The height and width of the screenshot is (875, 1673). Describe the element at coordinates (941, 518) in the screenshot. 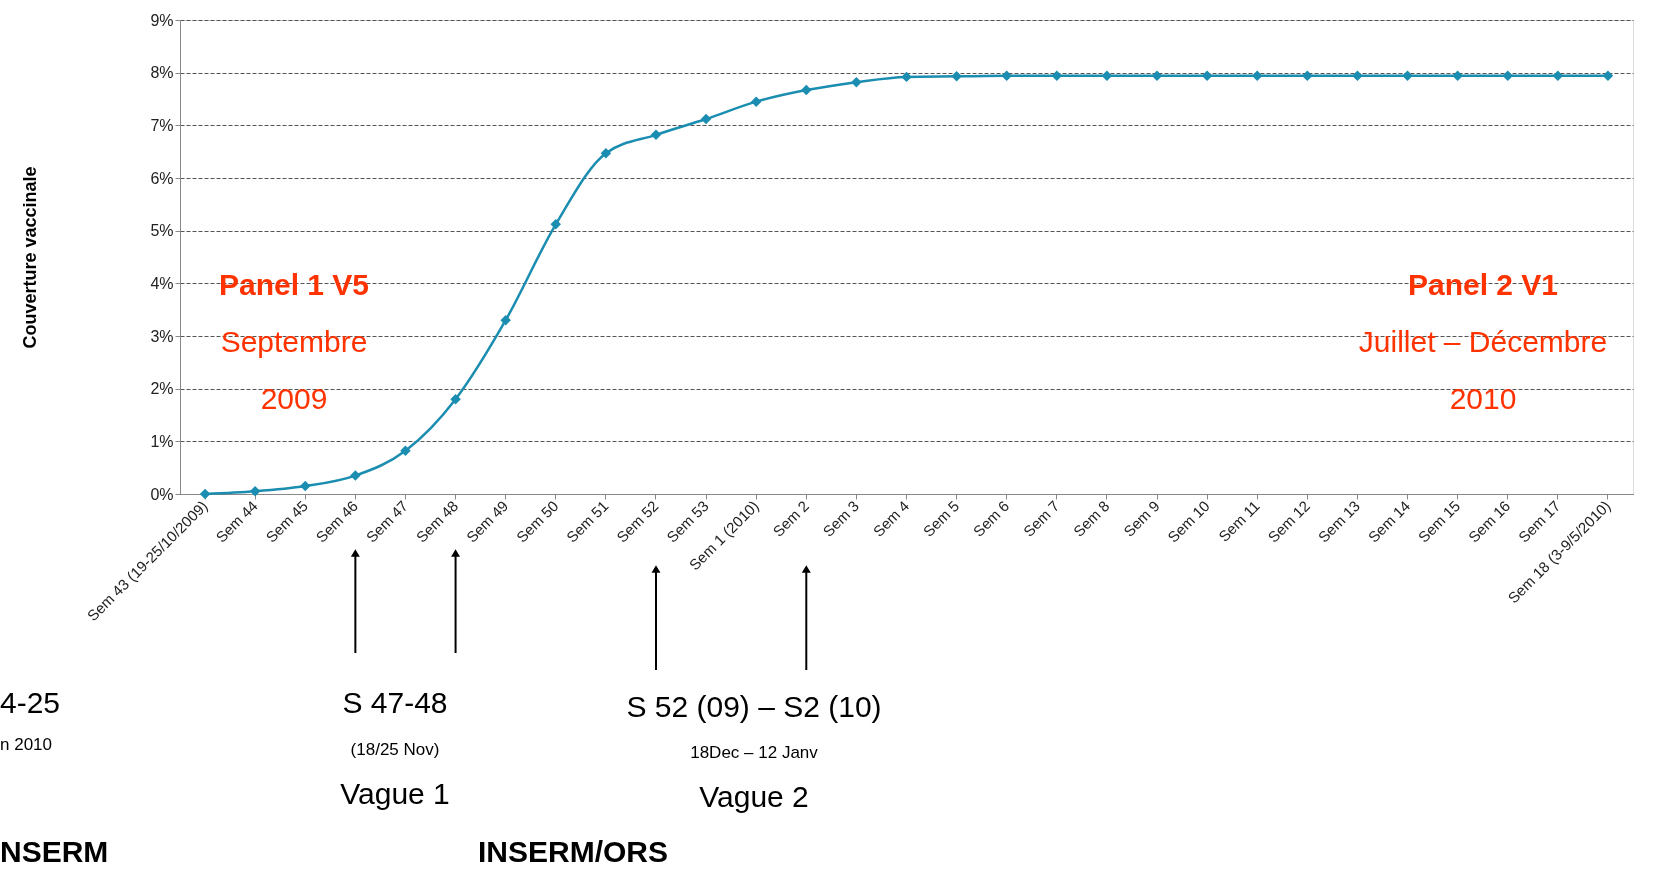

I see `x-tick-label: Sem 5` at that location.